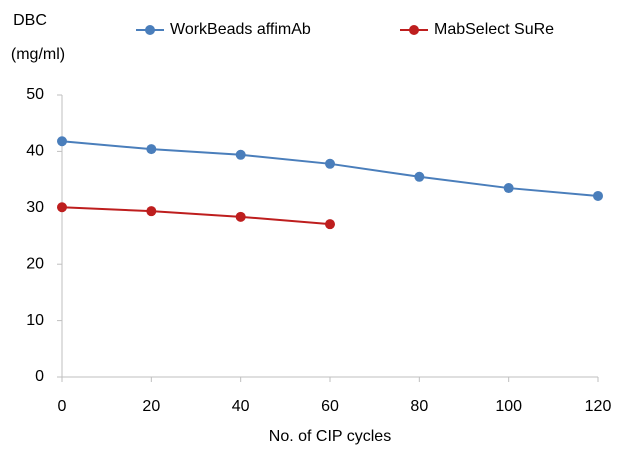 The image size is (619, 451). Describe the element at coordinates (62, 406) in the screenshot. I see `x-tick-label: 0` at that location.